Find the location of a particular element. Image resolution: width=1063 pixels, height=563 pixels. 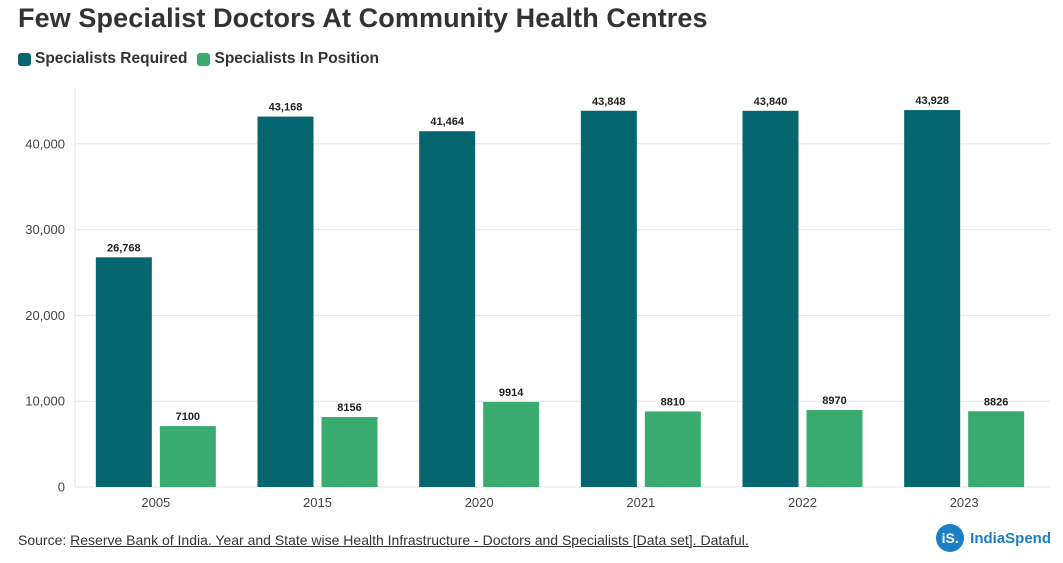

brand-icon: iS. is located at coordinates (950, 538).